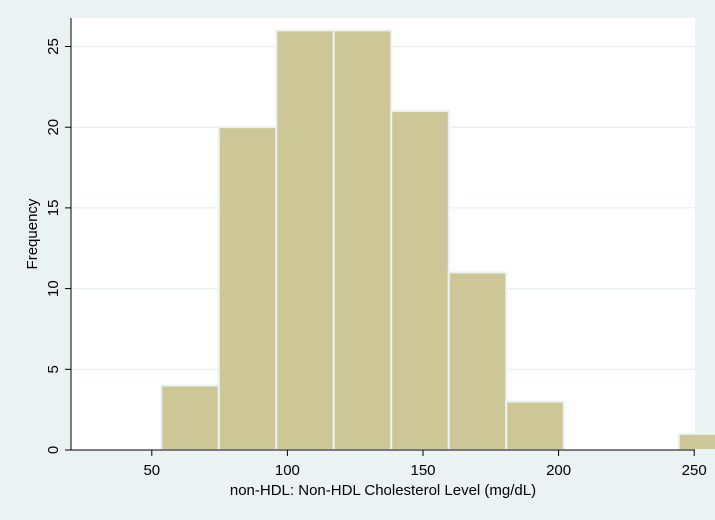  Describe the element at coordinates (53, 288) in the screenshot. I see `y-tick-label: 10` at that location.